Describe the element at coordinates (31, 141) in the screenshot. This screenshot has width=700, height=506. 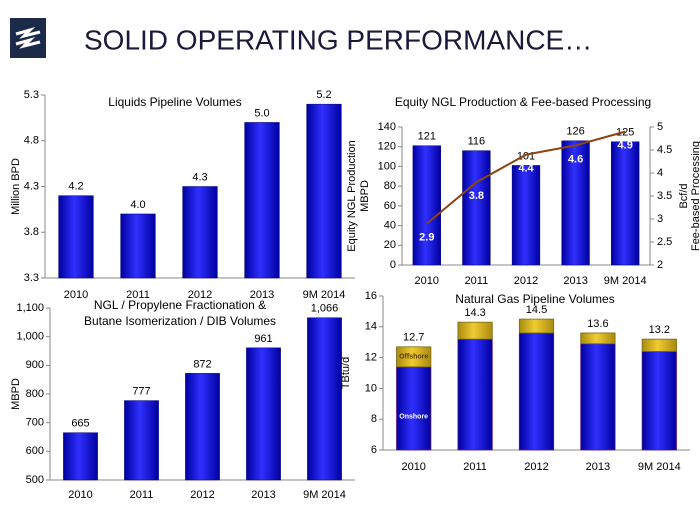
I see `y-tick-label: 4.8` at that location.